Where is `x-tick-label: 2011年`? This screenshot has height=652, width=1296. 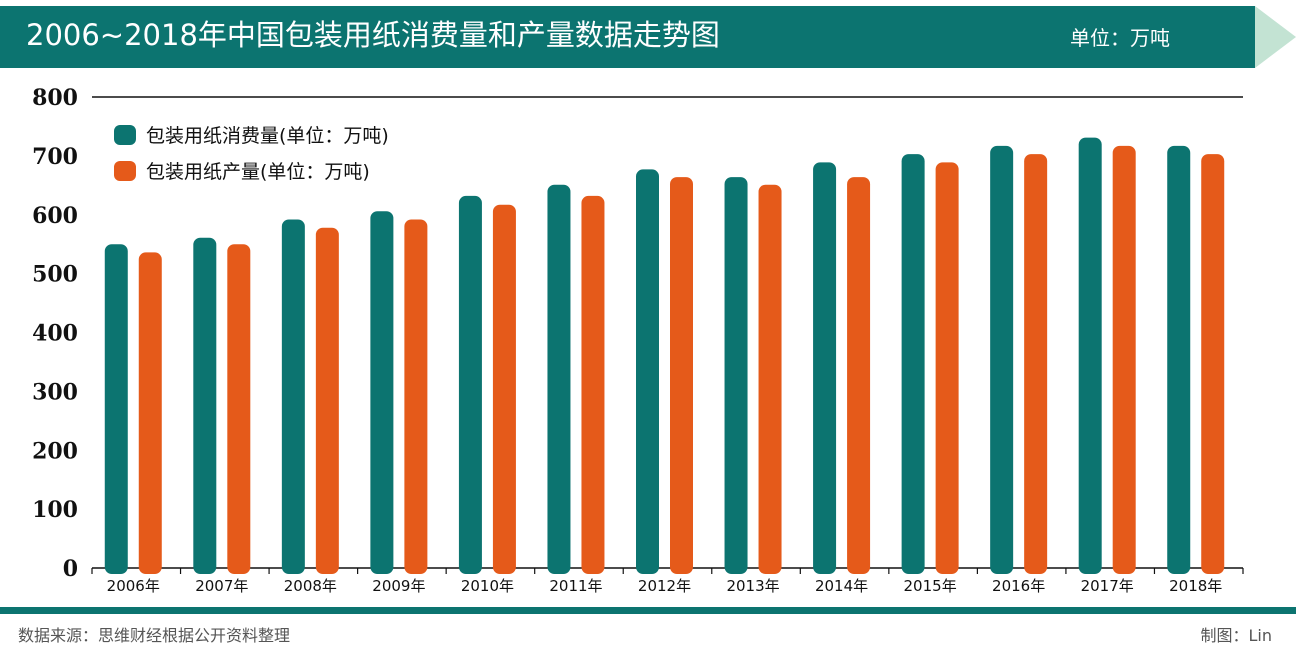
x-tick-label: 2011年 is located at coordinates (575, 586).